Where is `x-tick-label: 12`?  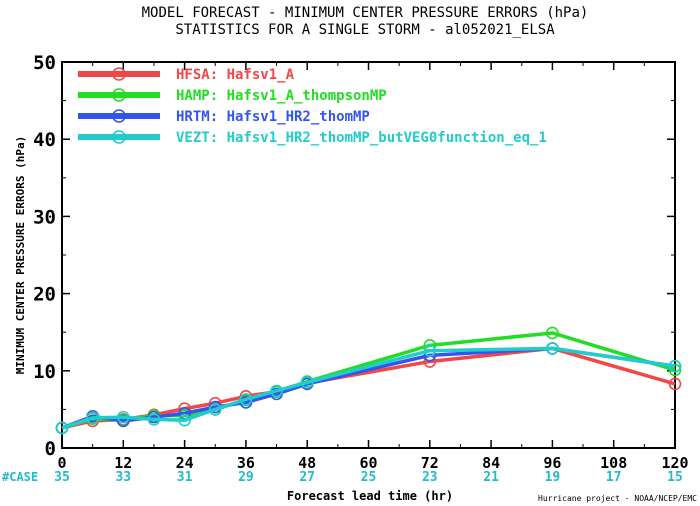 x-tick-label: 12 is located at coordinates (123, 463).